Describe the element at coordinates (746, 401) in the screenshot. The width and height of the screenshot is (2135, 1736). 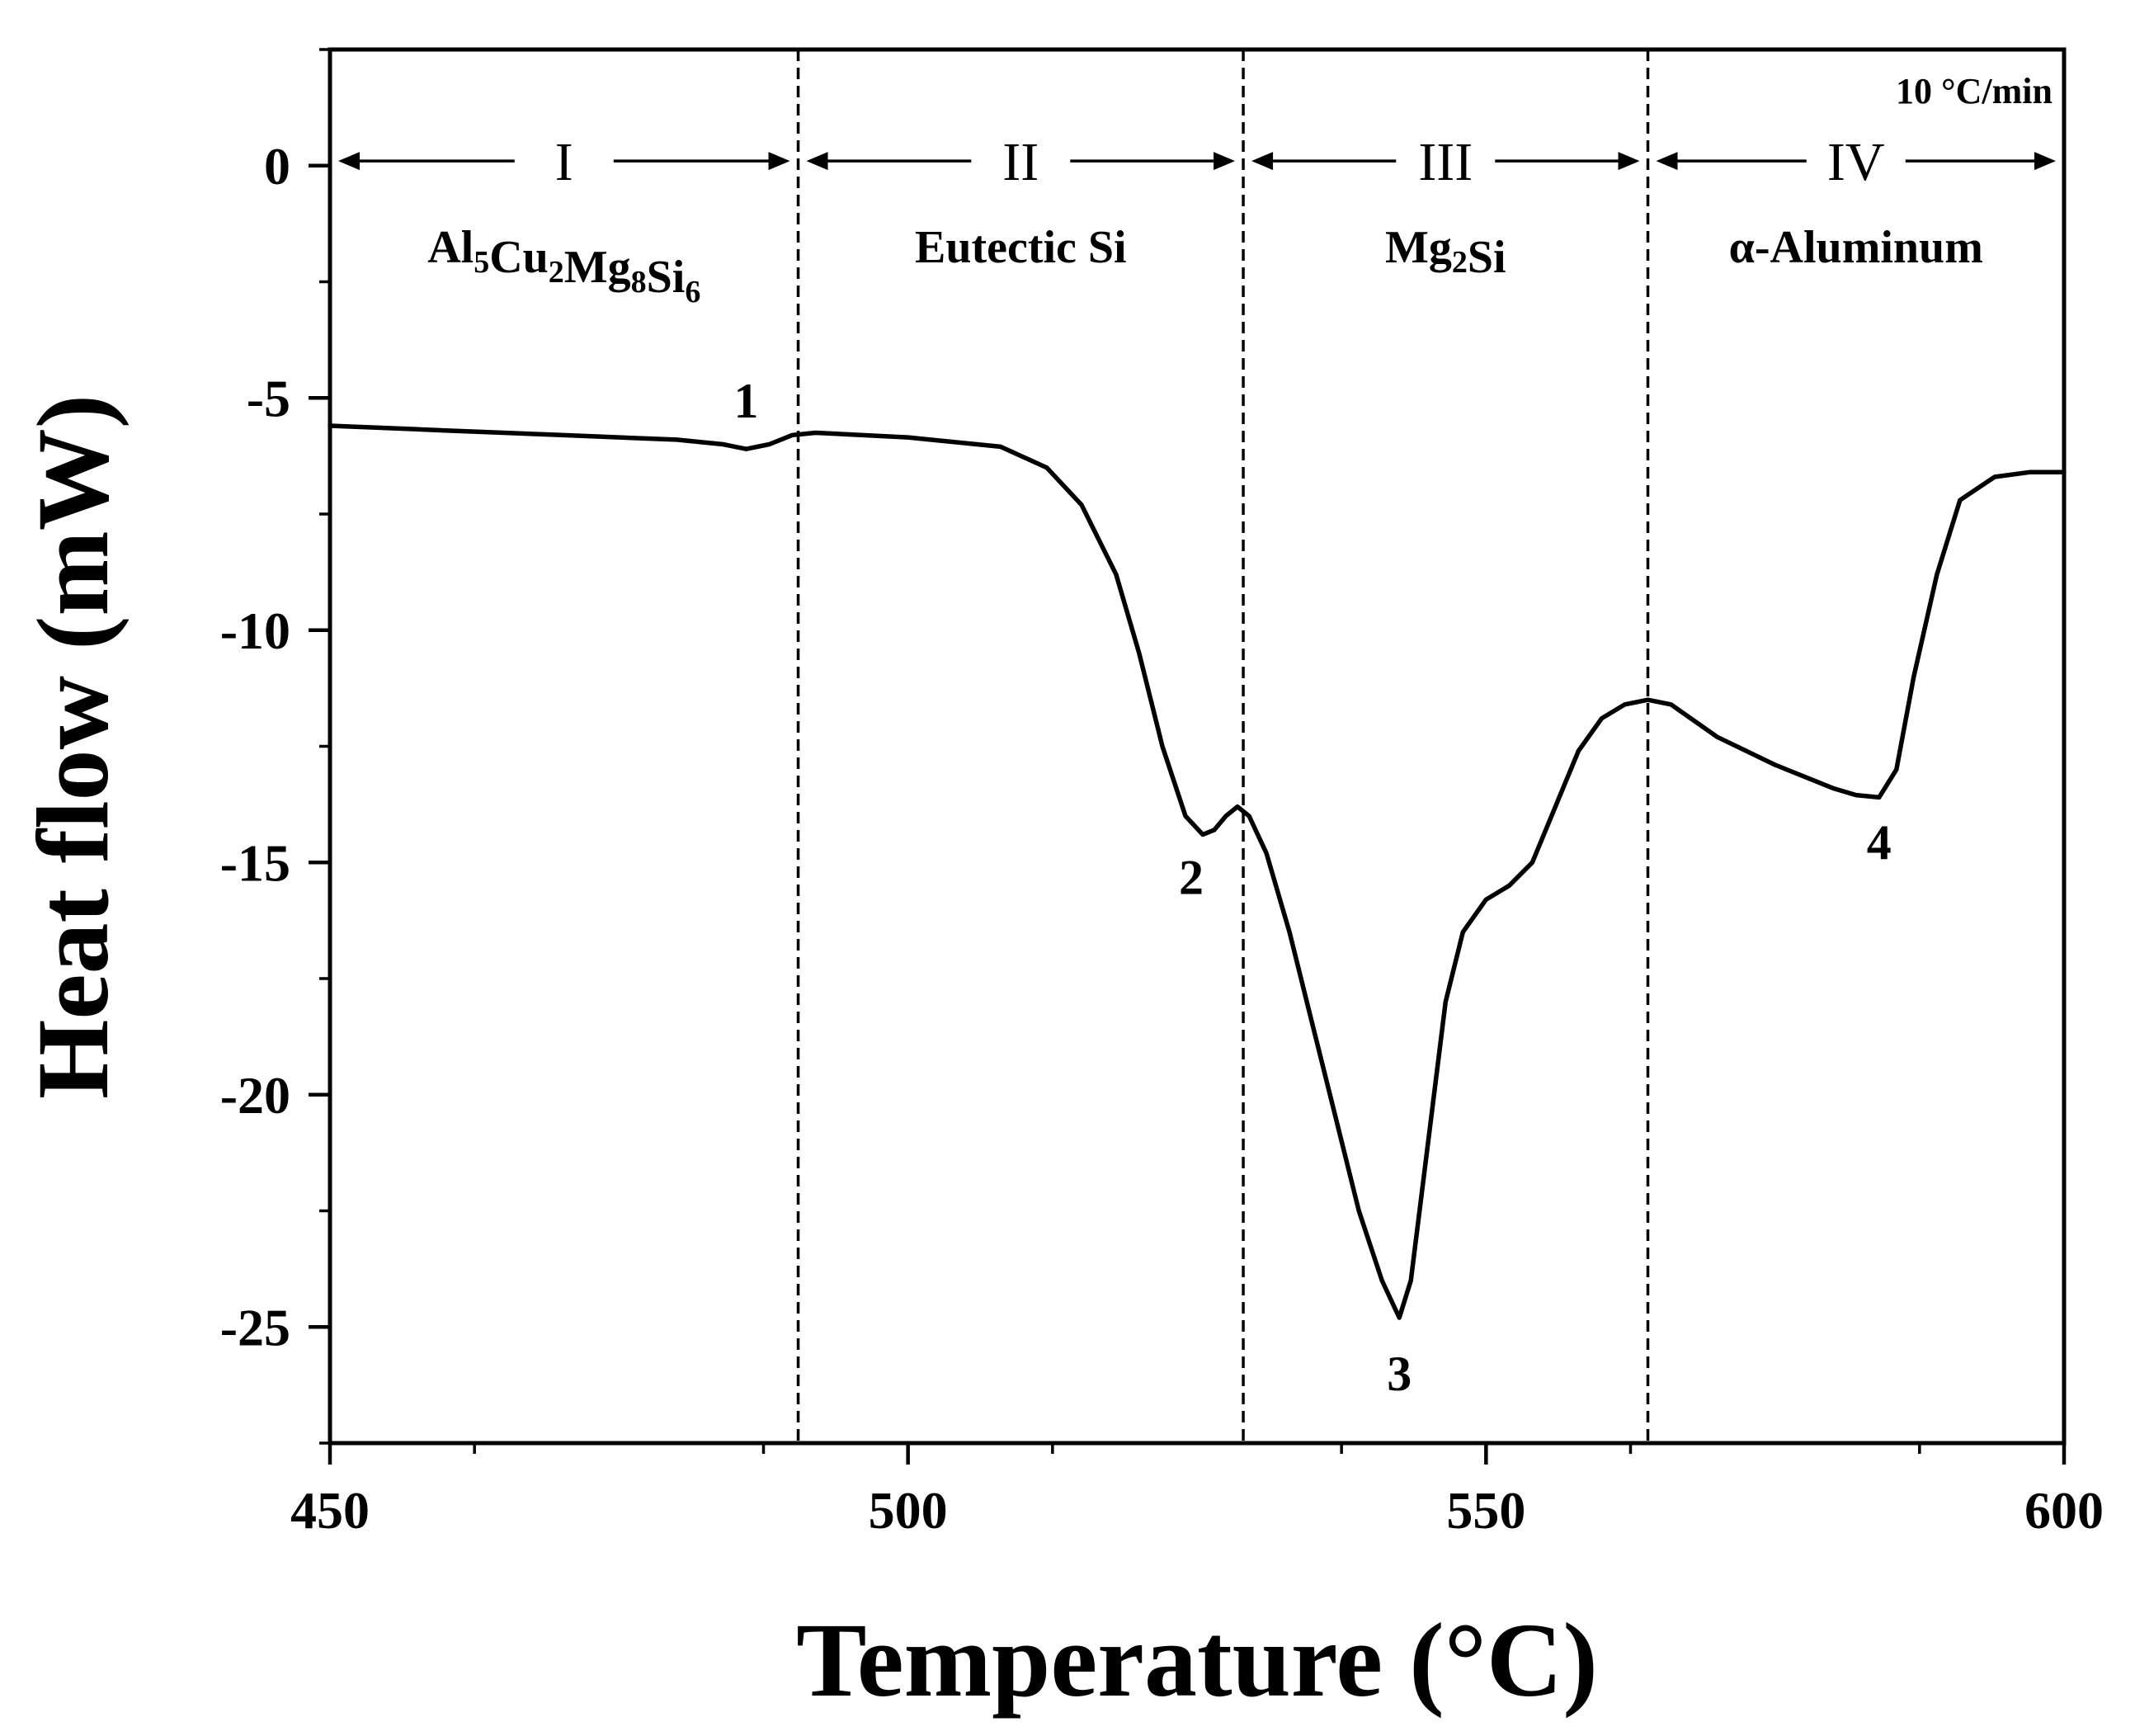
I see `peak-label: 1` at that location.